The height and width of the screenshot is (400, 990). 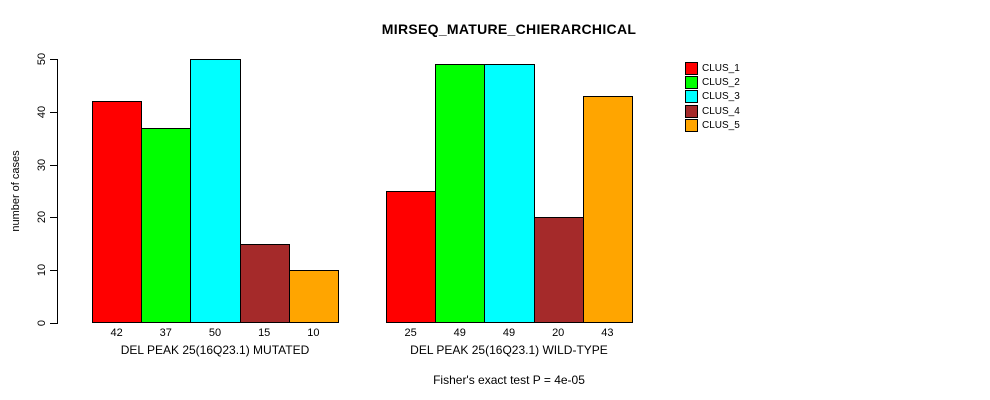 I want to click on bar-value-label: 50, so click(x=215, y=333).